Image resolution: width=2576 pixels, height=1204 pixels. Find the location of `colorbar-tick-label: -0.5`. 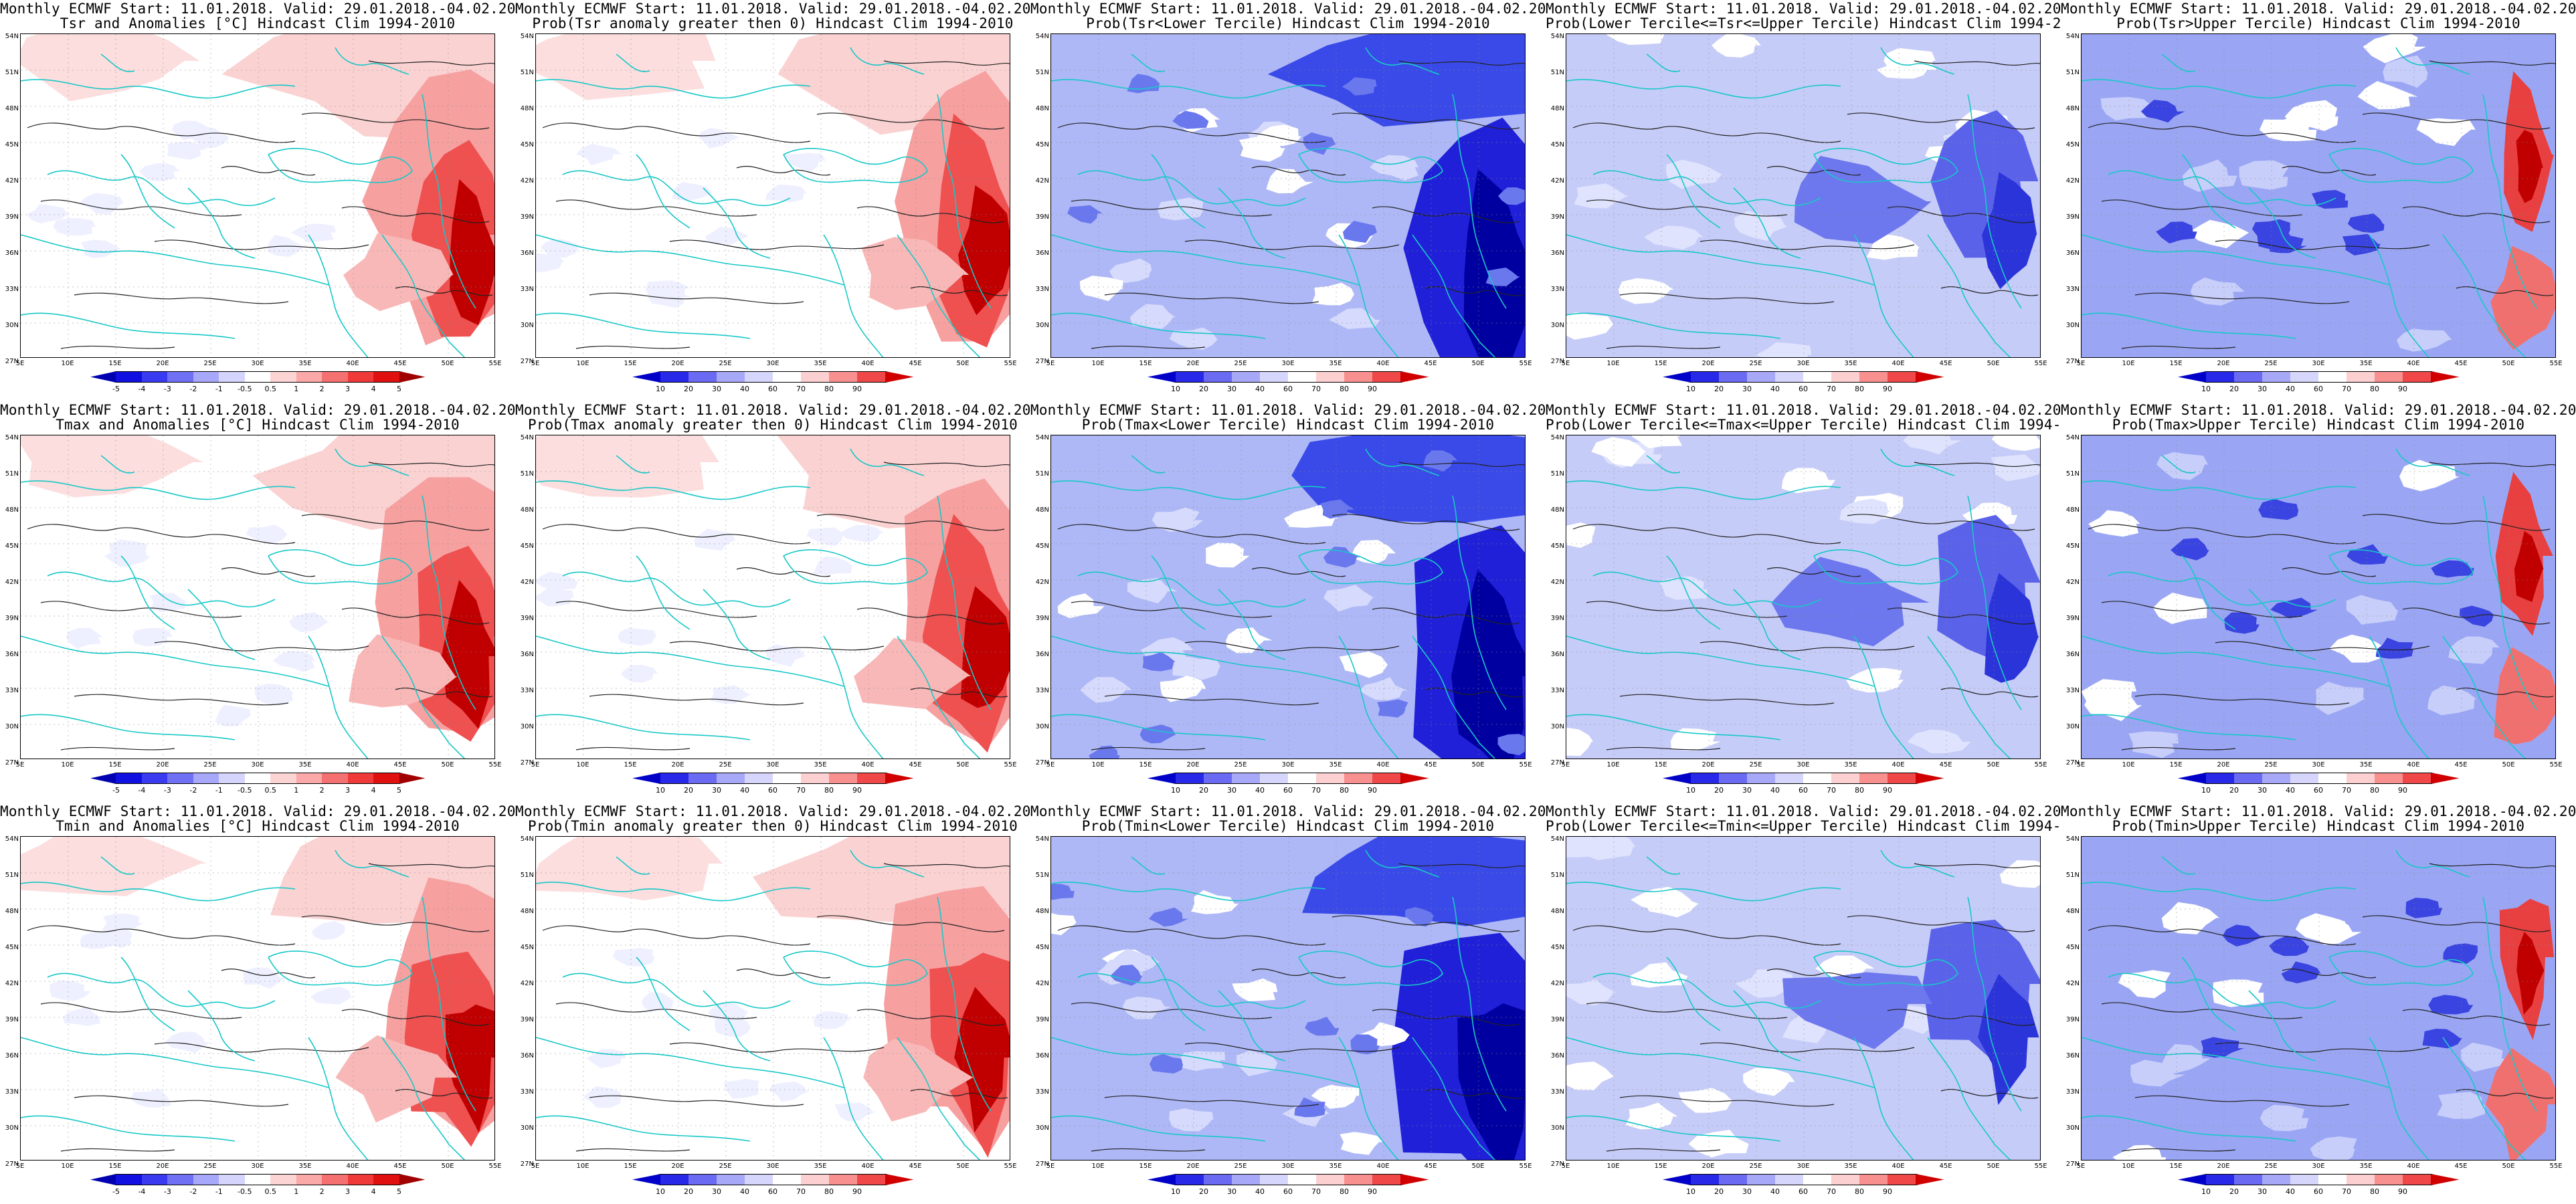

colorbar-tick-label: -0.5 is located at coordinates (245, 1191).